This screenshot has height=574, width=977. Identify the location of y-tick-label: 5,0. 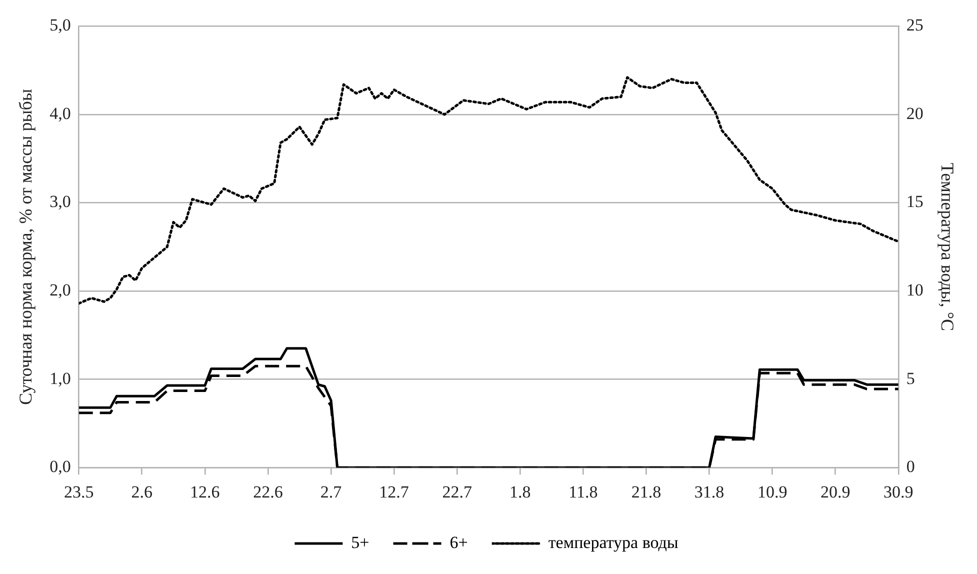
(60, 25).